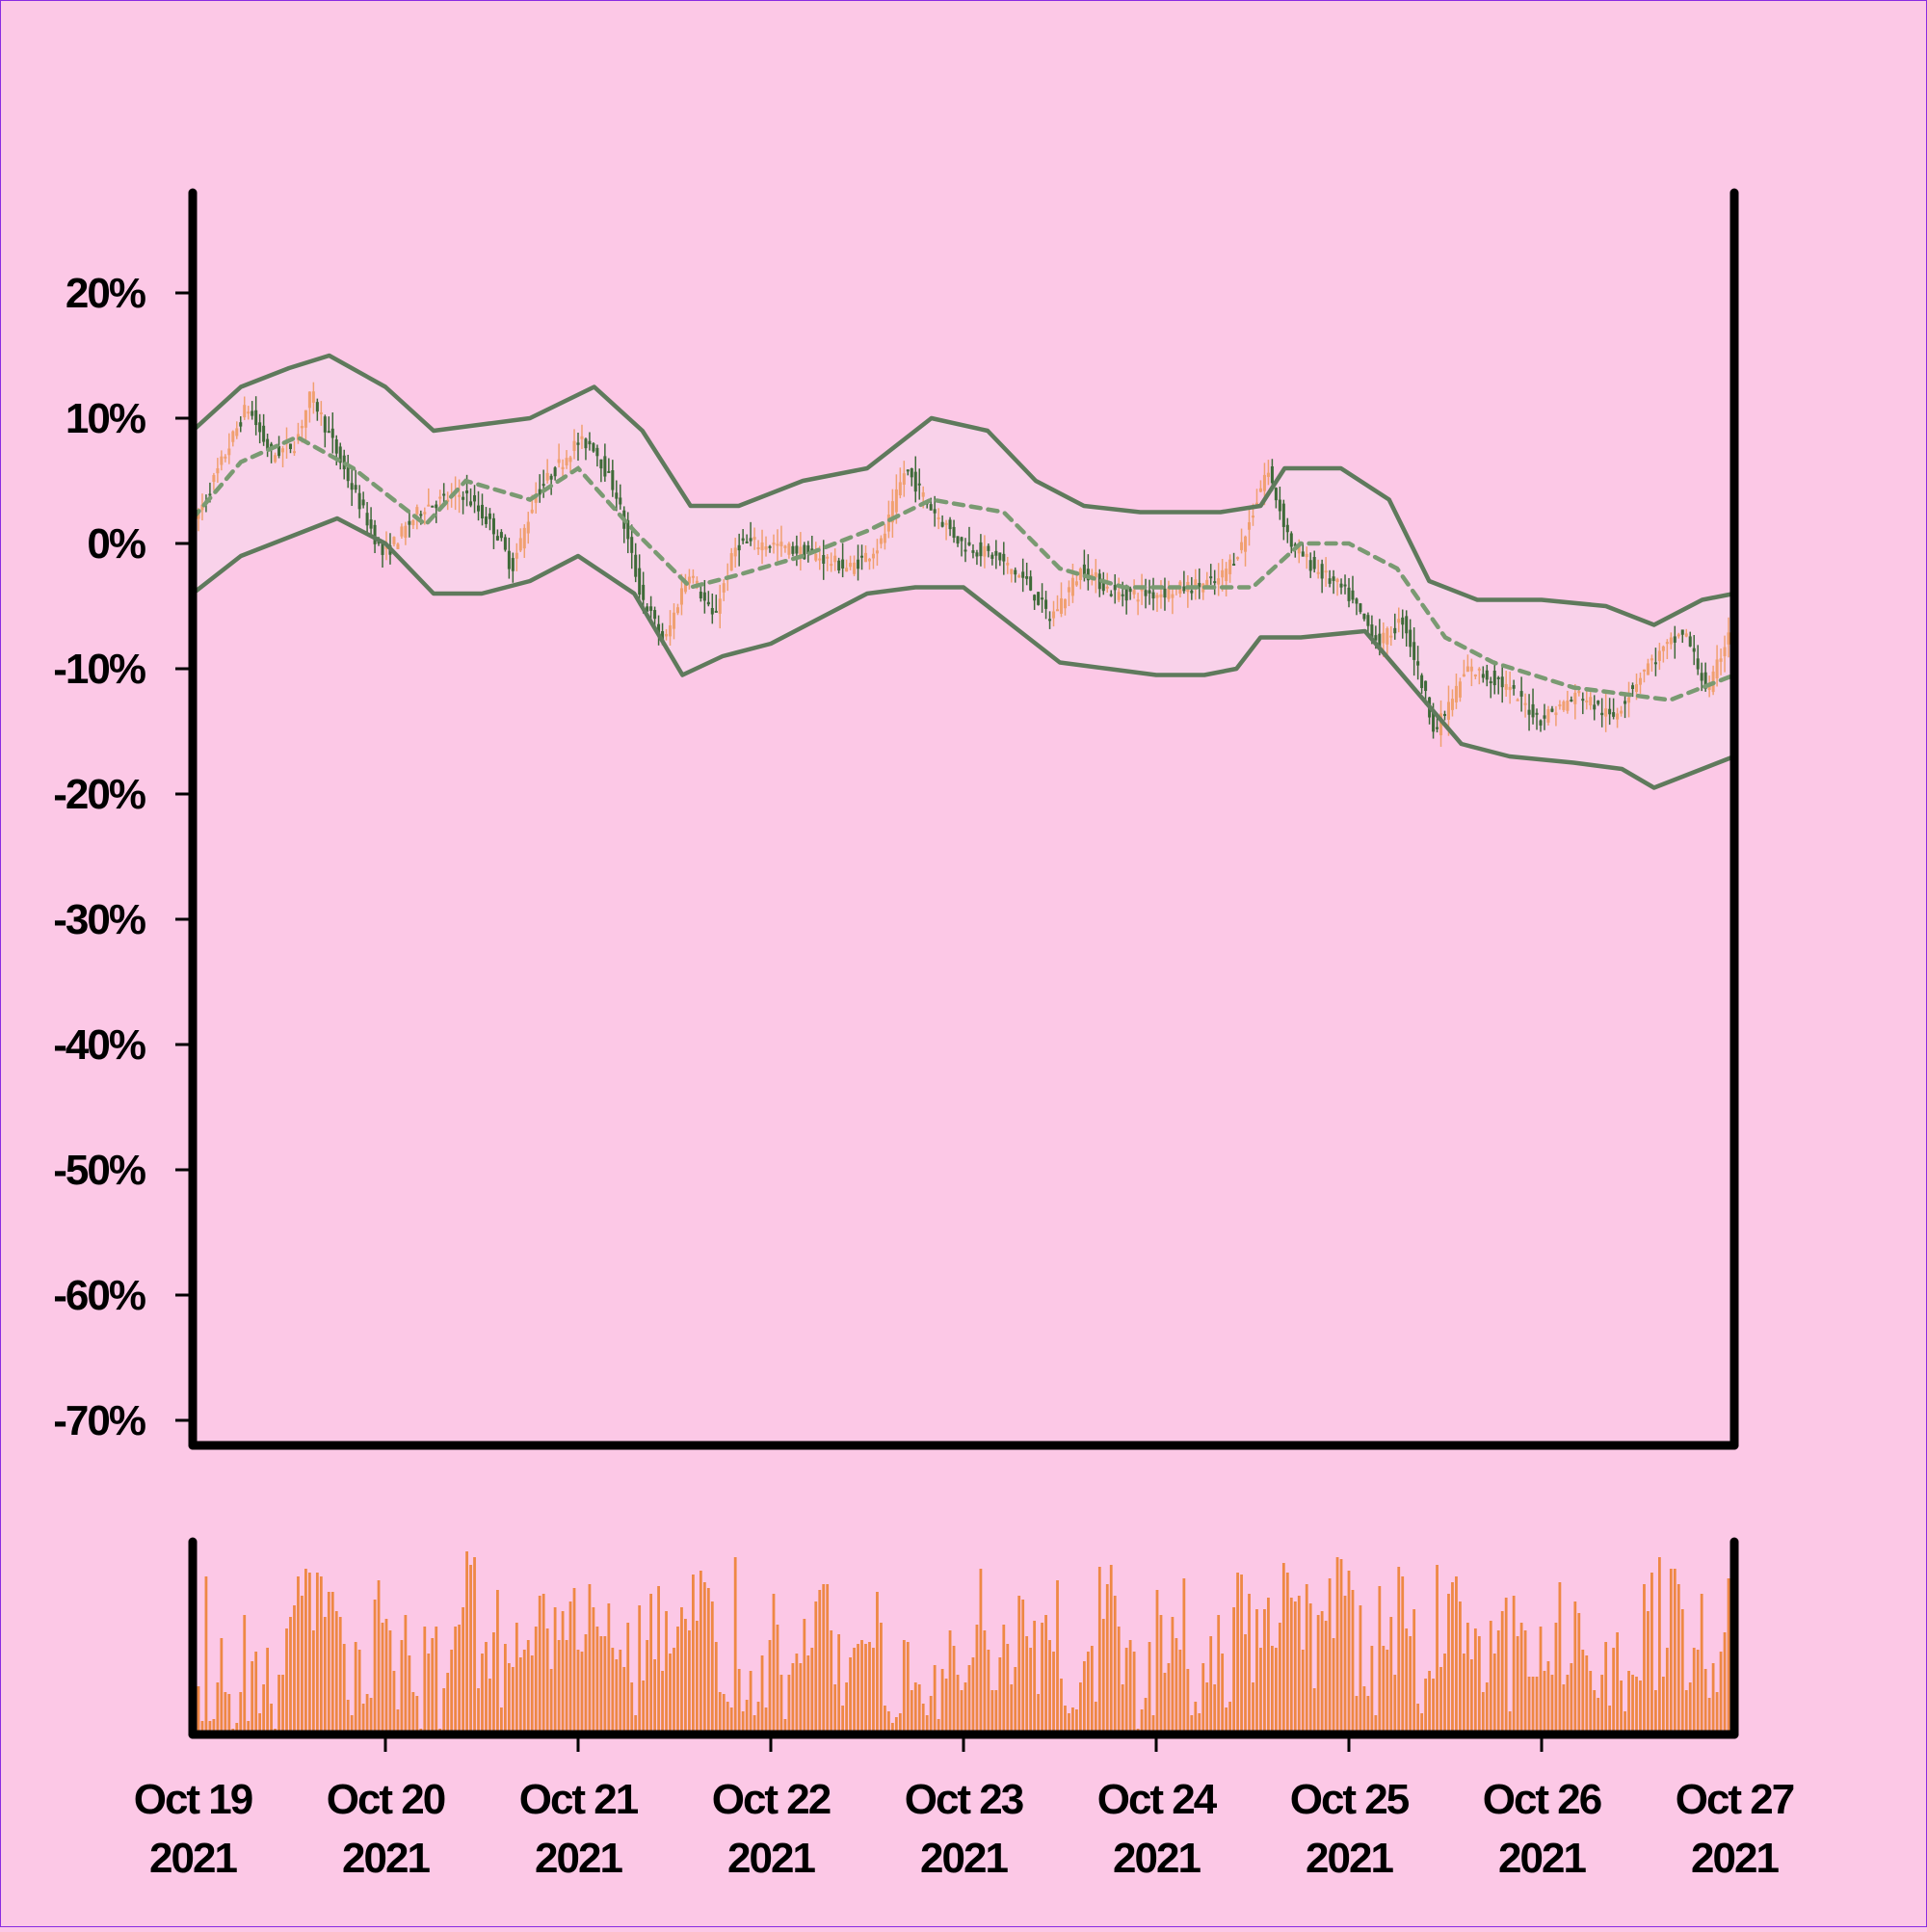 The height and width of the screenshot is (1932, 1927). Describe the element at coordinates (963, 568) in the screenshot. I see `middle-band-line` at that location.